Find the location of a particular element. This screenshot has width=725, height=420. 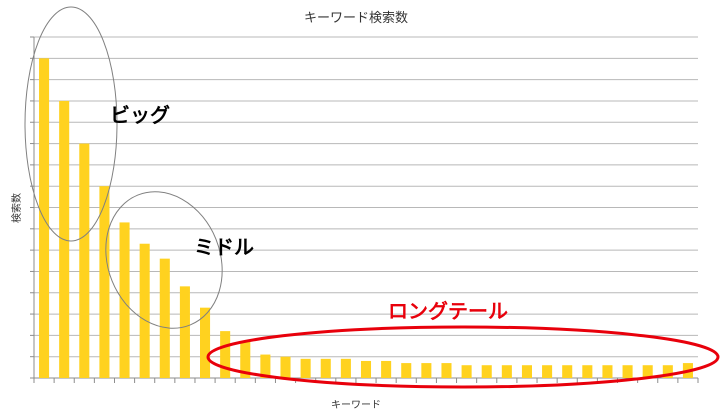

middle-ellipse is located at coordinates (164, 260).